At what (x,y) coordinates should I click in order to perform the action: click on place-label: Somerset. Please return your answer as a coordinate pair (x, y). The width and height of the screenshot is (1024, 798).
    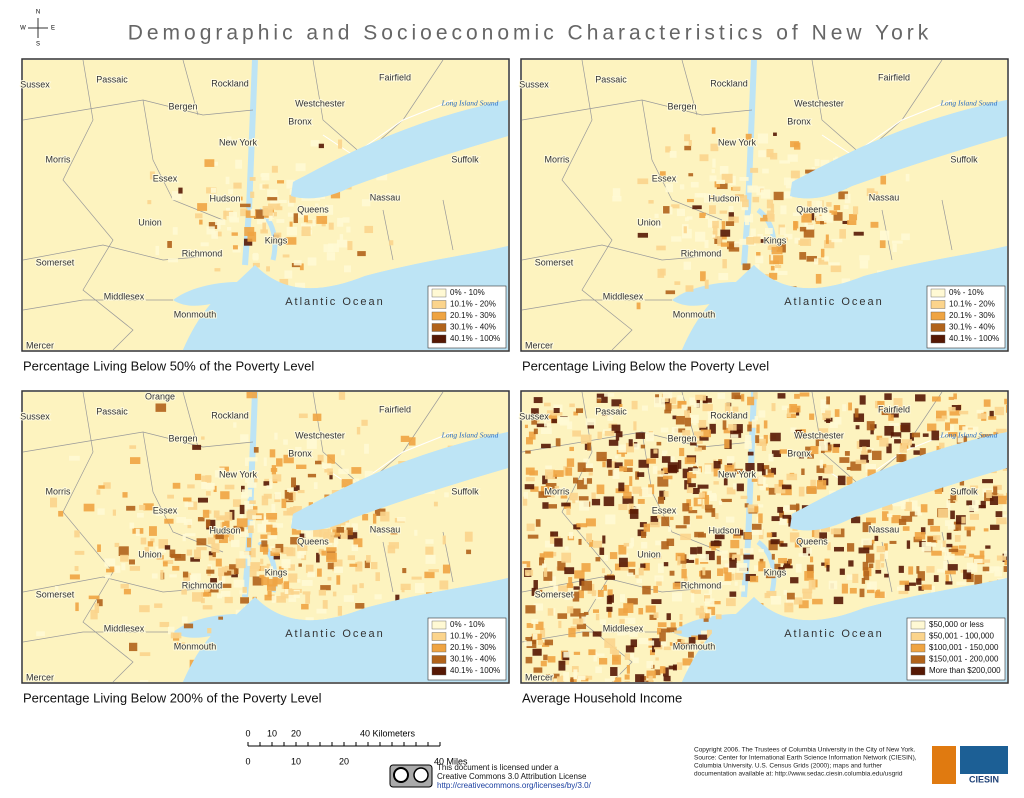
    Looking at the image, I should click on (55, 262).